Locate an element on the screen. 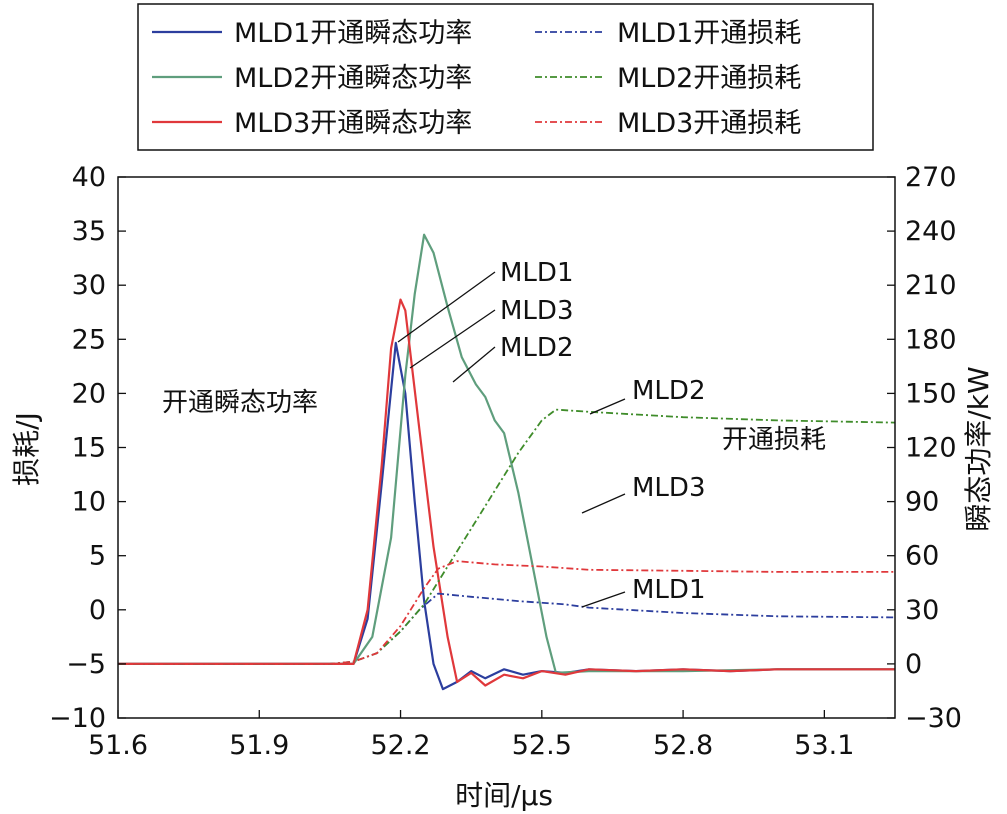  y-right-axis-title: 瞬态功率/kW is located at coordinates (978, 448).